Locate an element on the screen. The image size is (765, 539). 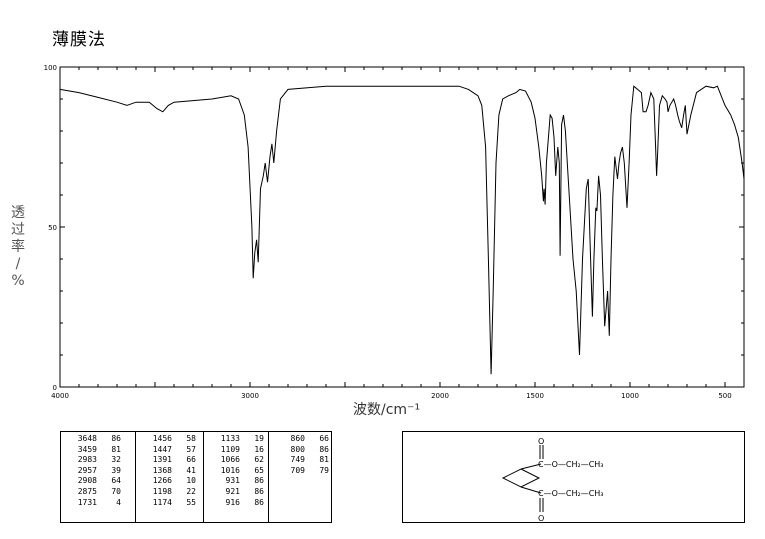
peak-row: 1174 55 is located at coordinates (172, 503).